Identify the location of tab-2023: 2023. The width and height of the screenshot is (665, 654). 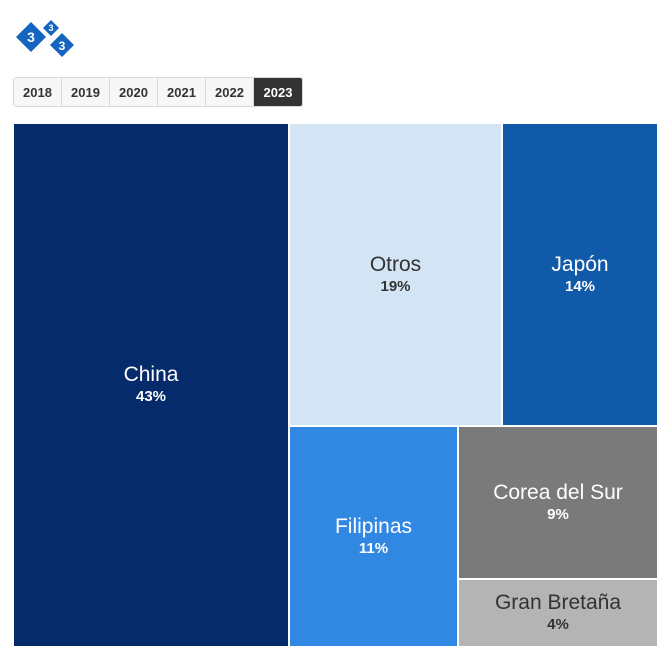
(278, 92).